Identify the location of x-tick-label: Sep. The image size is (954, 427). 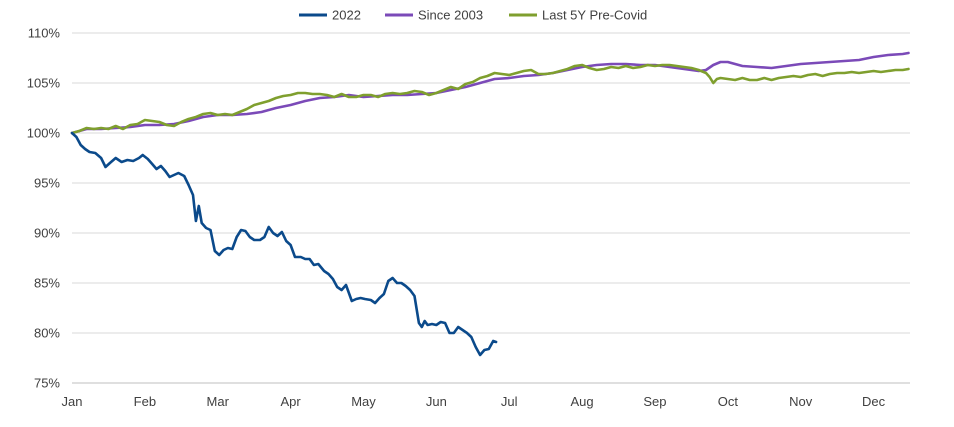
(654, 401).